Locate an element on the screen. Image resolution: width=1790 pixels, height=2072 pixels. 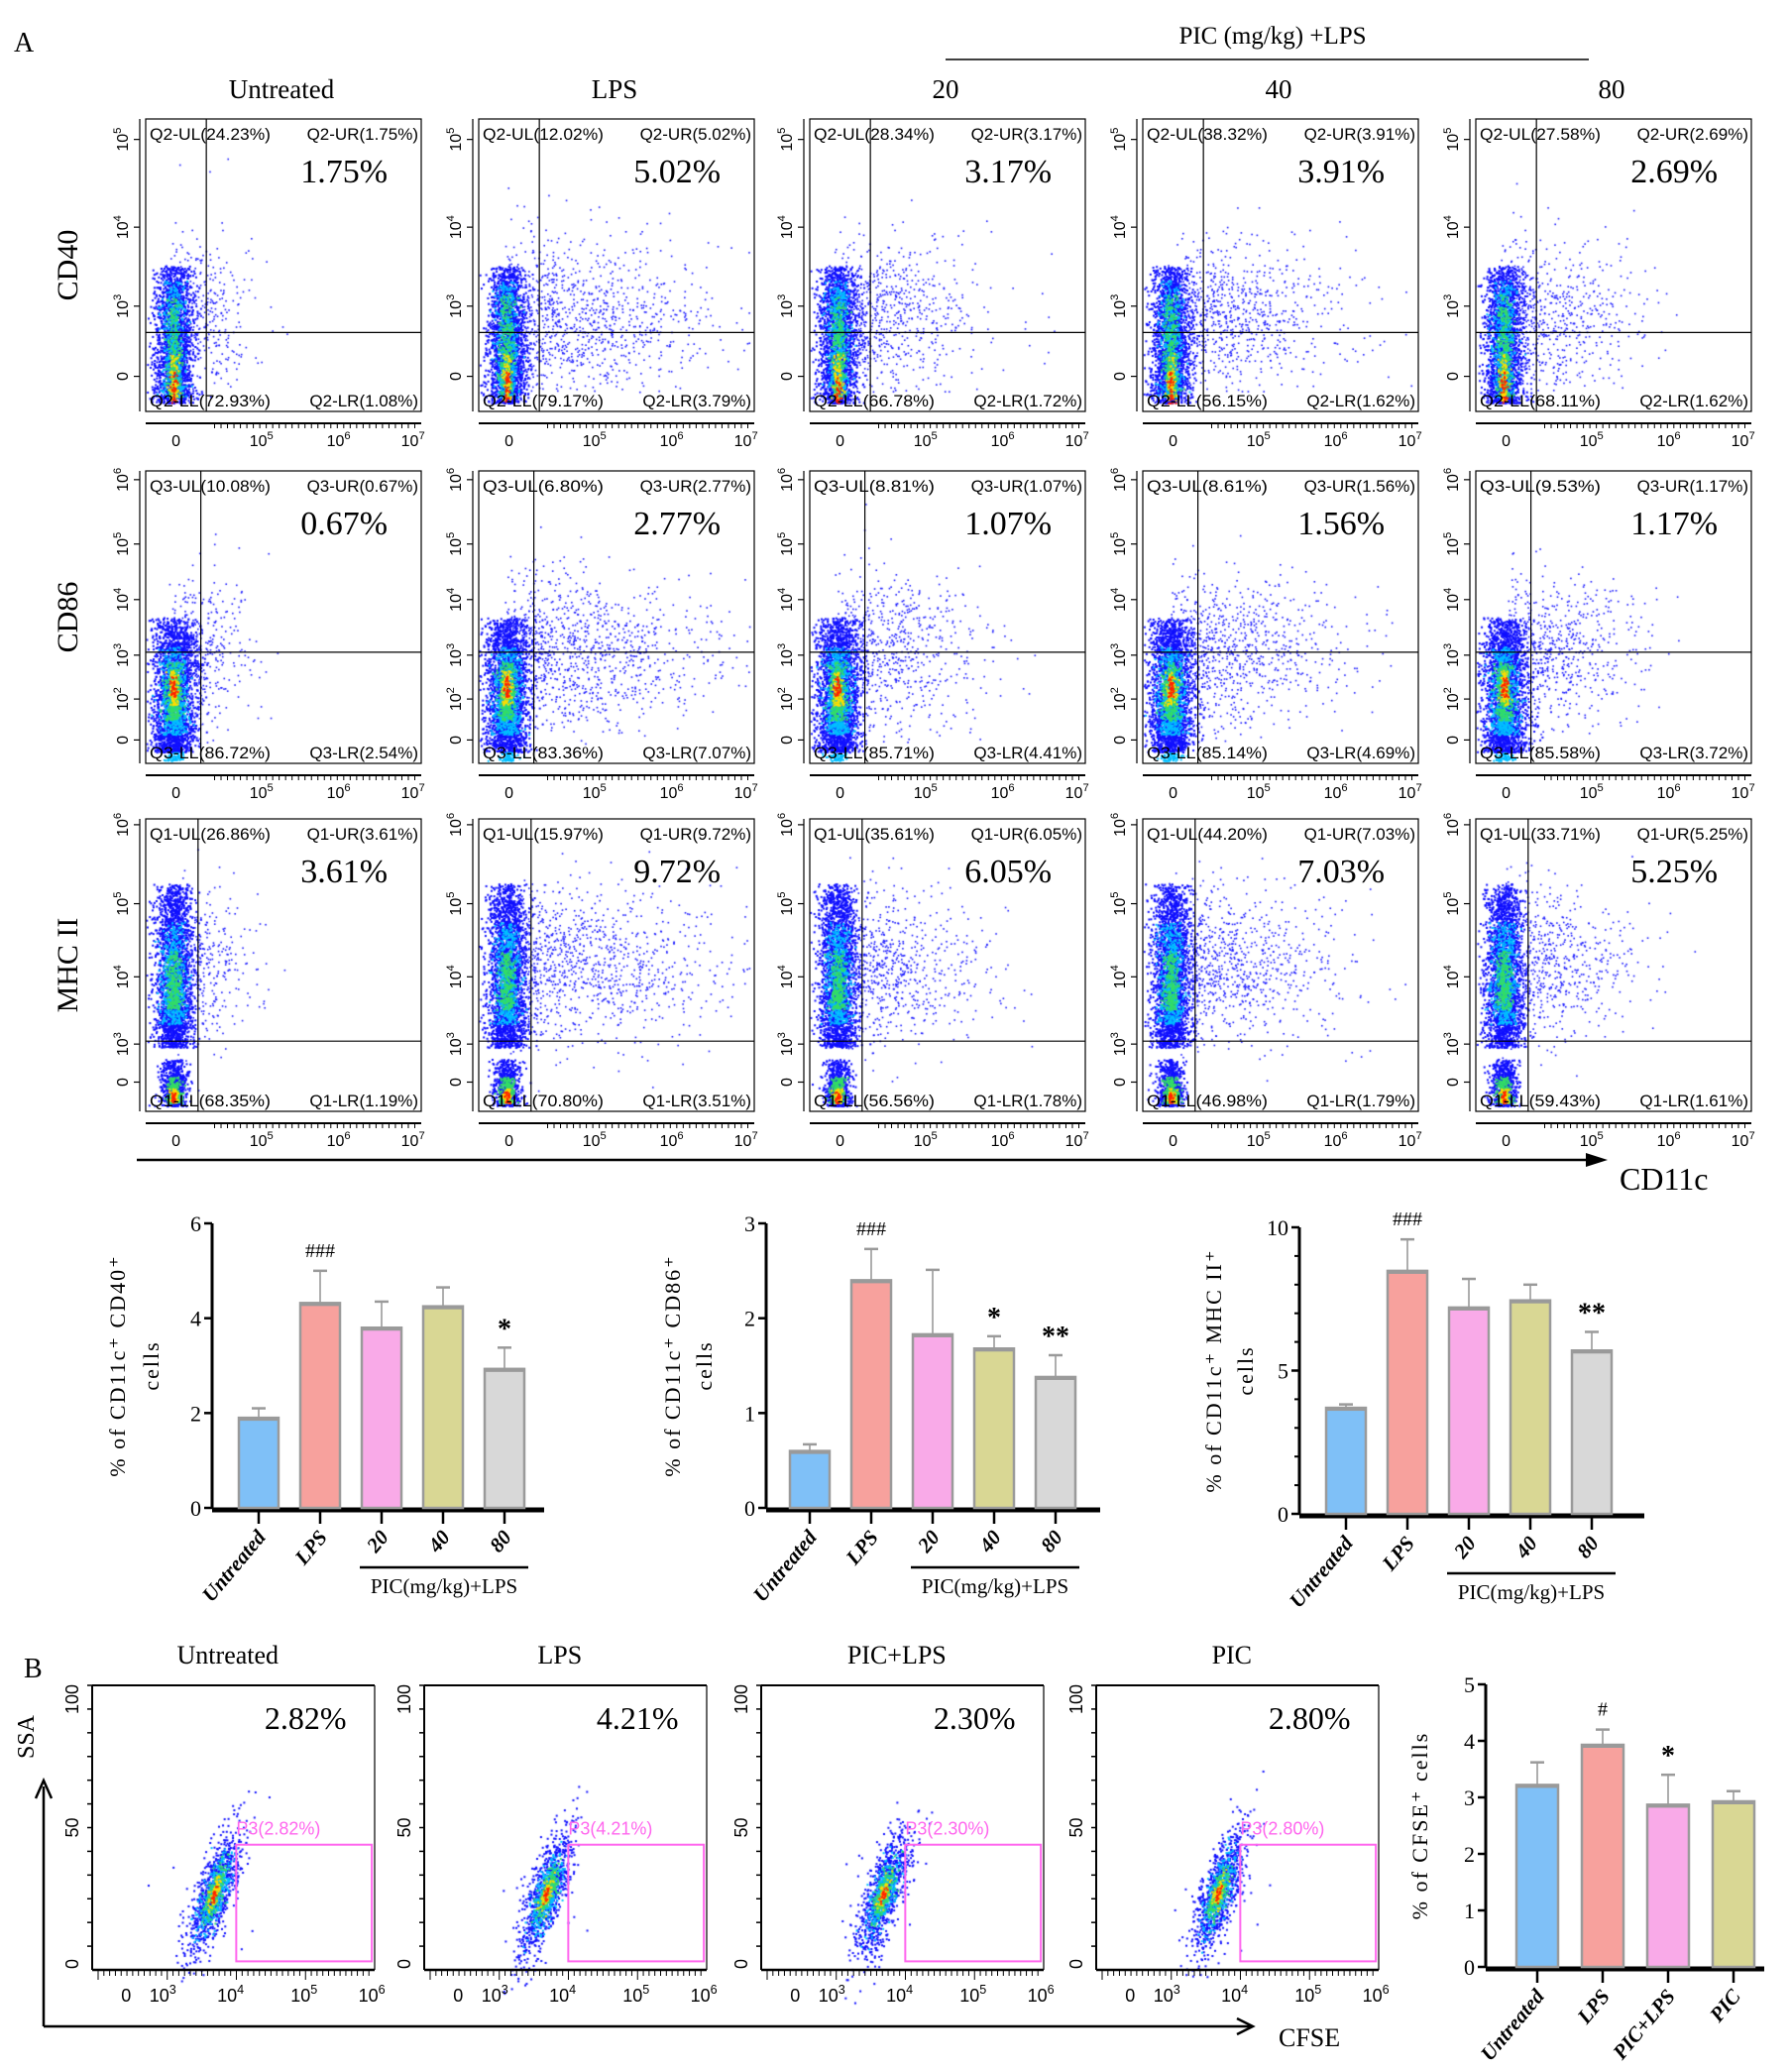
quadrant-ll-label: Q2-LL(68.11%) is located at coordinates (1540, 401).